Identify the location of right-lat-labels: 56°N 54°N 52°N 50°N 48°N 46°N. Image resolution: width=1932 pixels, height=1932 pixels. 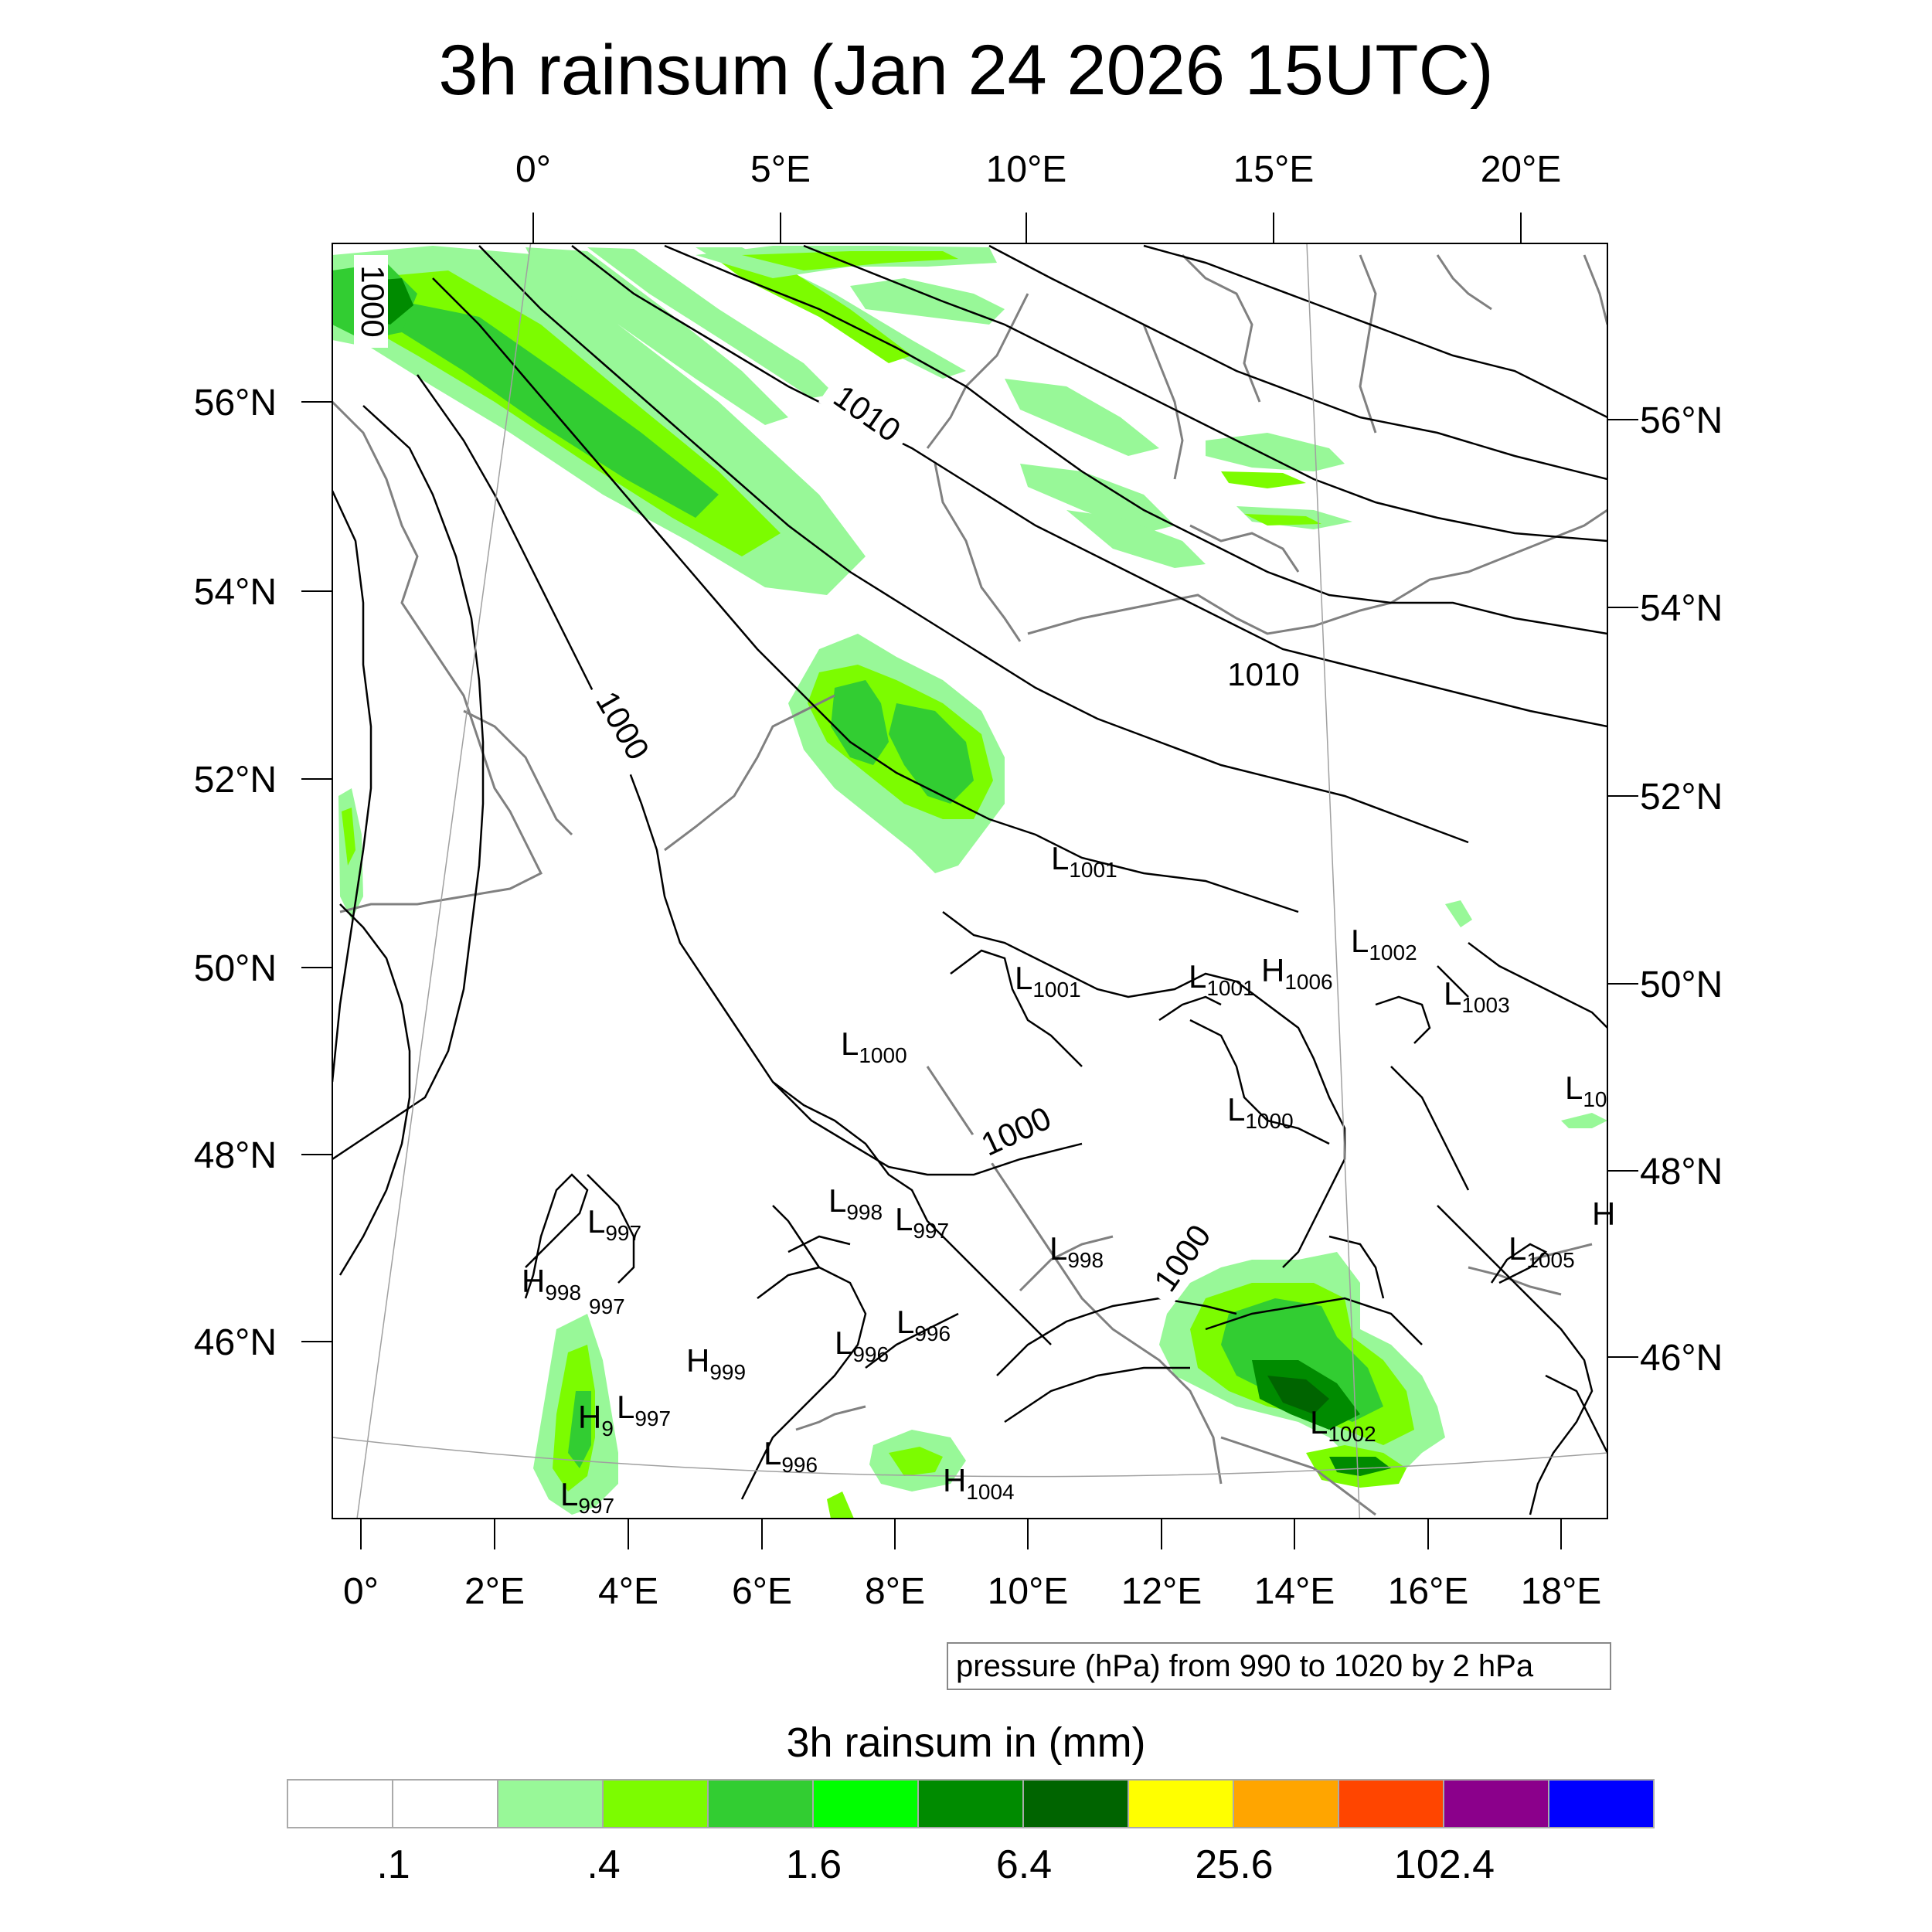
(1682, 890).